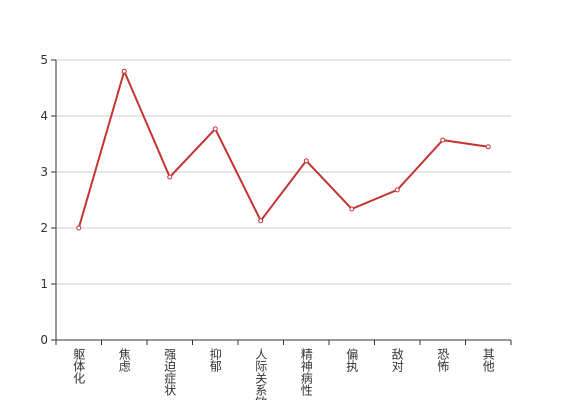  Describe the element at coordinates (44, 228) in the screenshot. I see `y-tick-label: 2` at that location.